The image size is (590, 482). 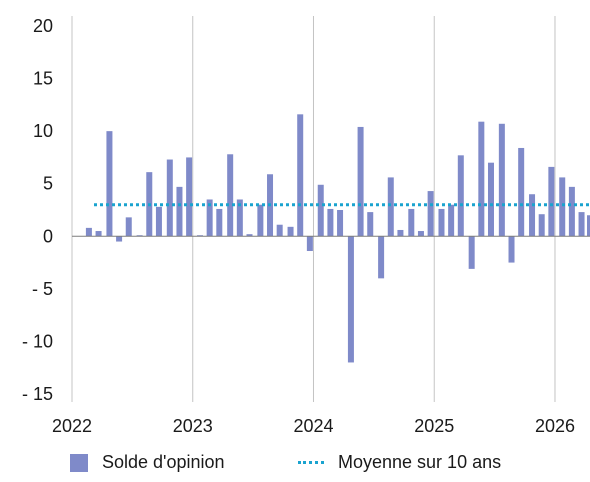 I want to click on y-tick-label: - 5, so click(x=42, y=289).